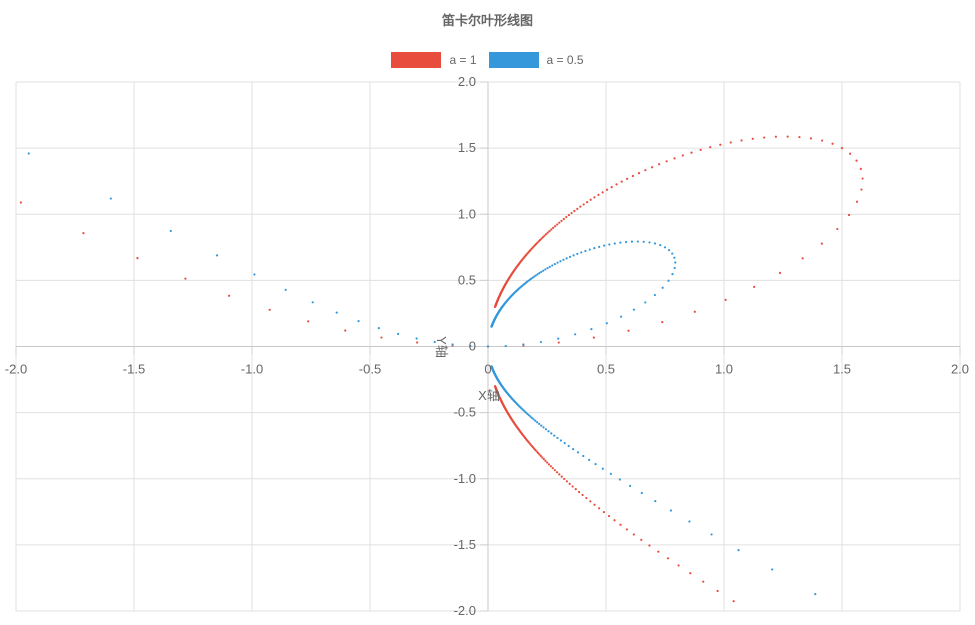 The width and height of the screenshot is (975, 625). What do you see at coordinates (536, 60) in the screenshot?
I see `legend-item-a05: a = 0.5` at bounding box center [536, 60].